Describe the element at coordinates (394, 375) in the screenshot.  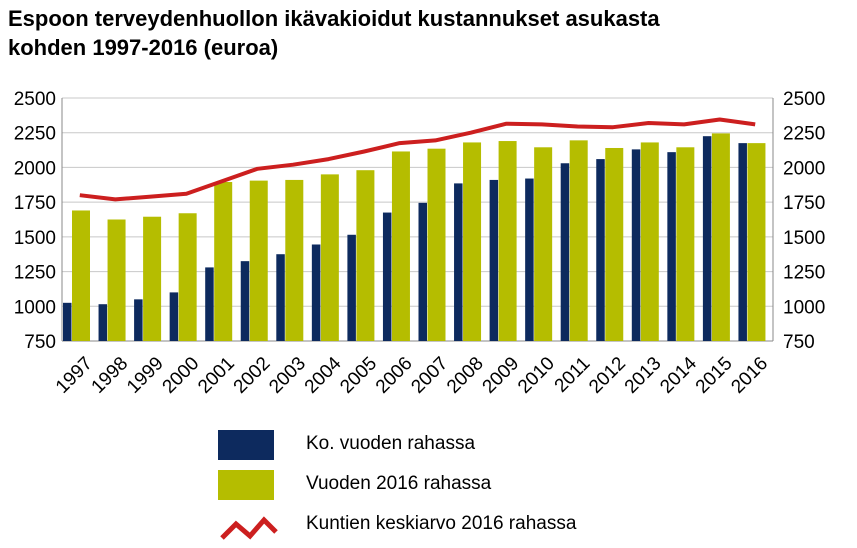
I see `x-tick-label: 2006` at that location.